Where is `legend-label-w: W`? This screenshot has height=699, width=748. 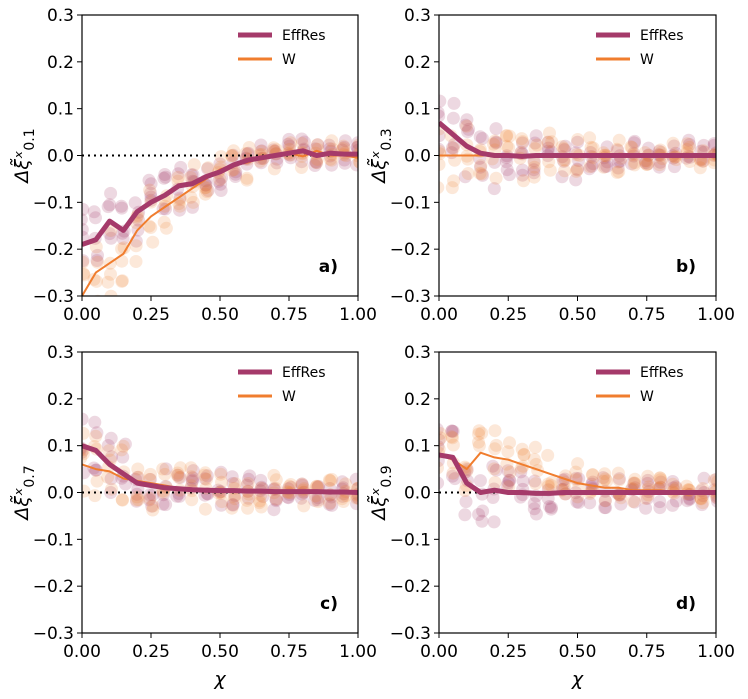
legend-label-w: W is located at coordinates (647, 397).